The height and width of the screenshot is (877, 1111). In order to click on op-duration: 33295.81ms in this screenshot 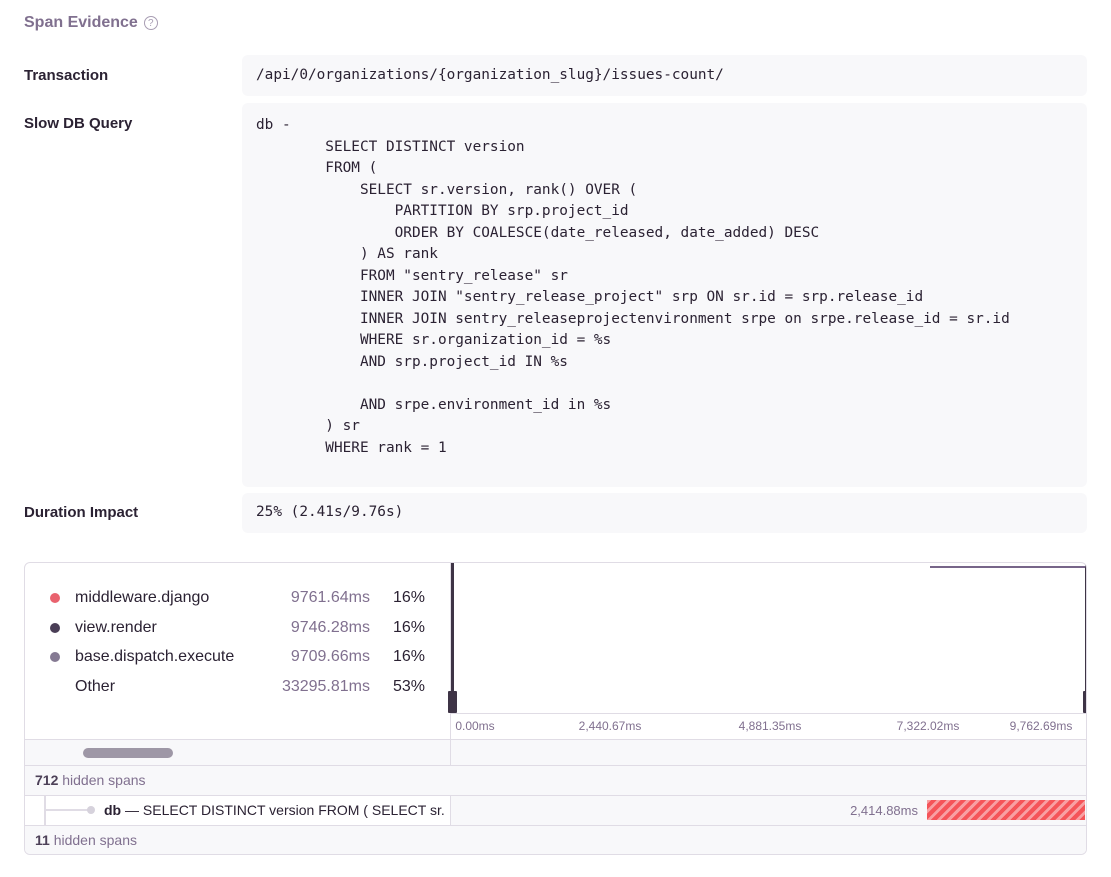, I will do `click(325, 686)`.